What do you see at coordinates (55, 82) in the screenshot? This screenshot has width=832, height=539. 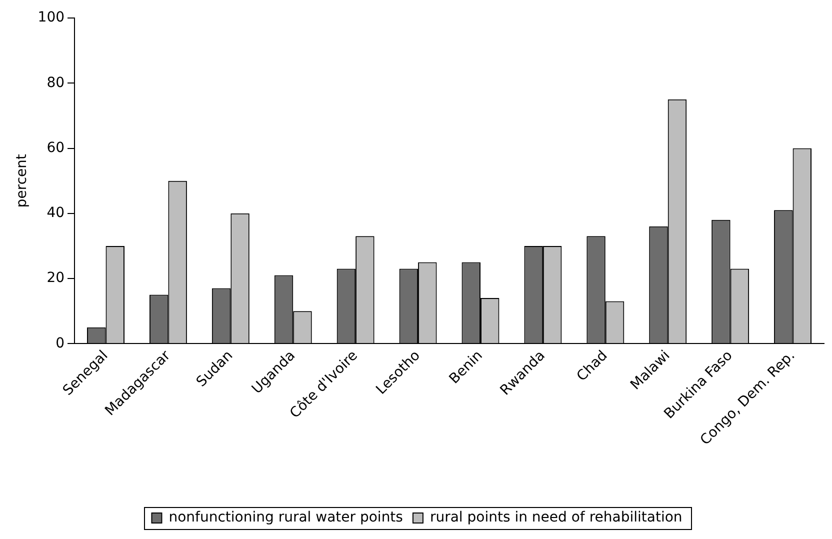 I see `y-tick-label: 80` at bounding box center [55, 82].